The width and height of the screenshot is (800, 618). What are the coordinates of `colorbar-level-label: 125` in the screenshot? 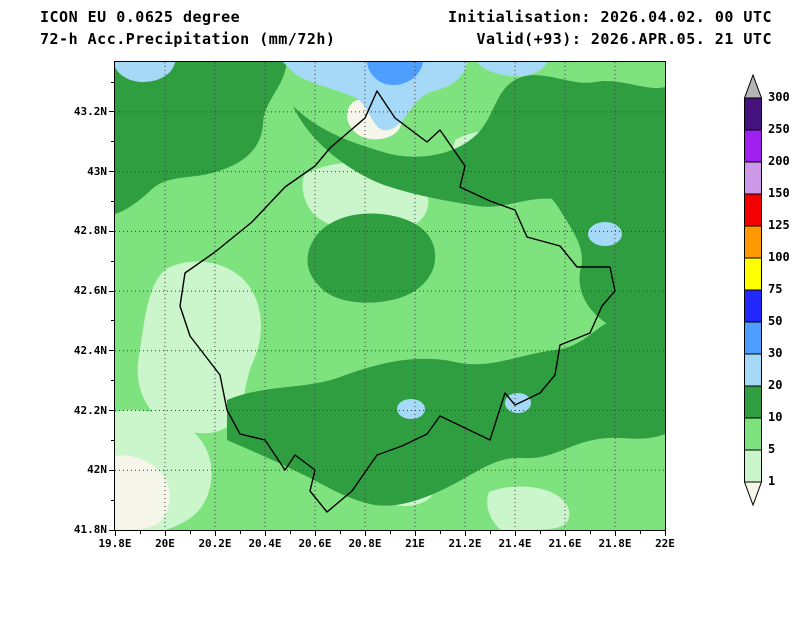 It's located at (779, 225).